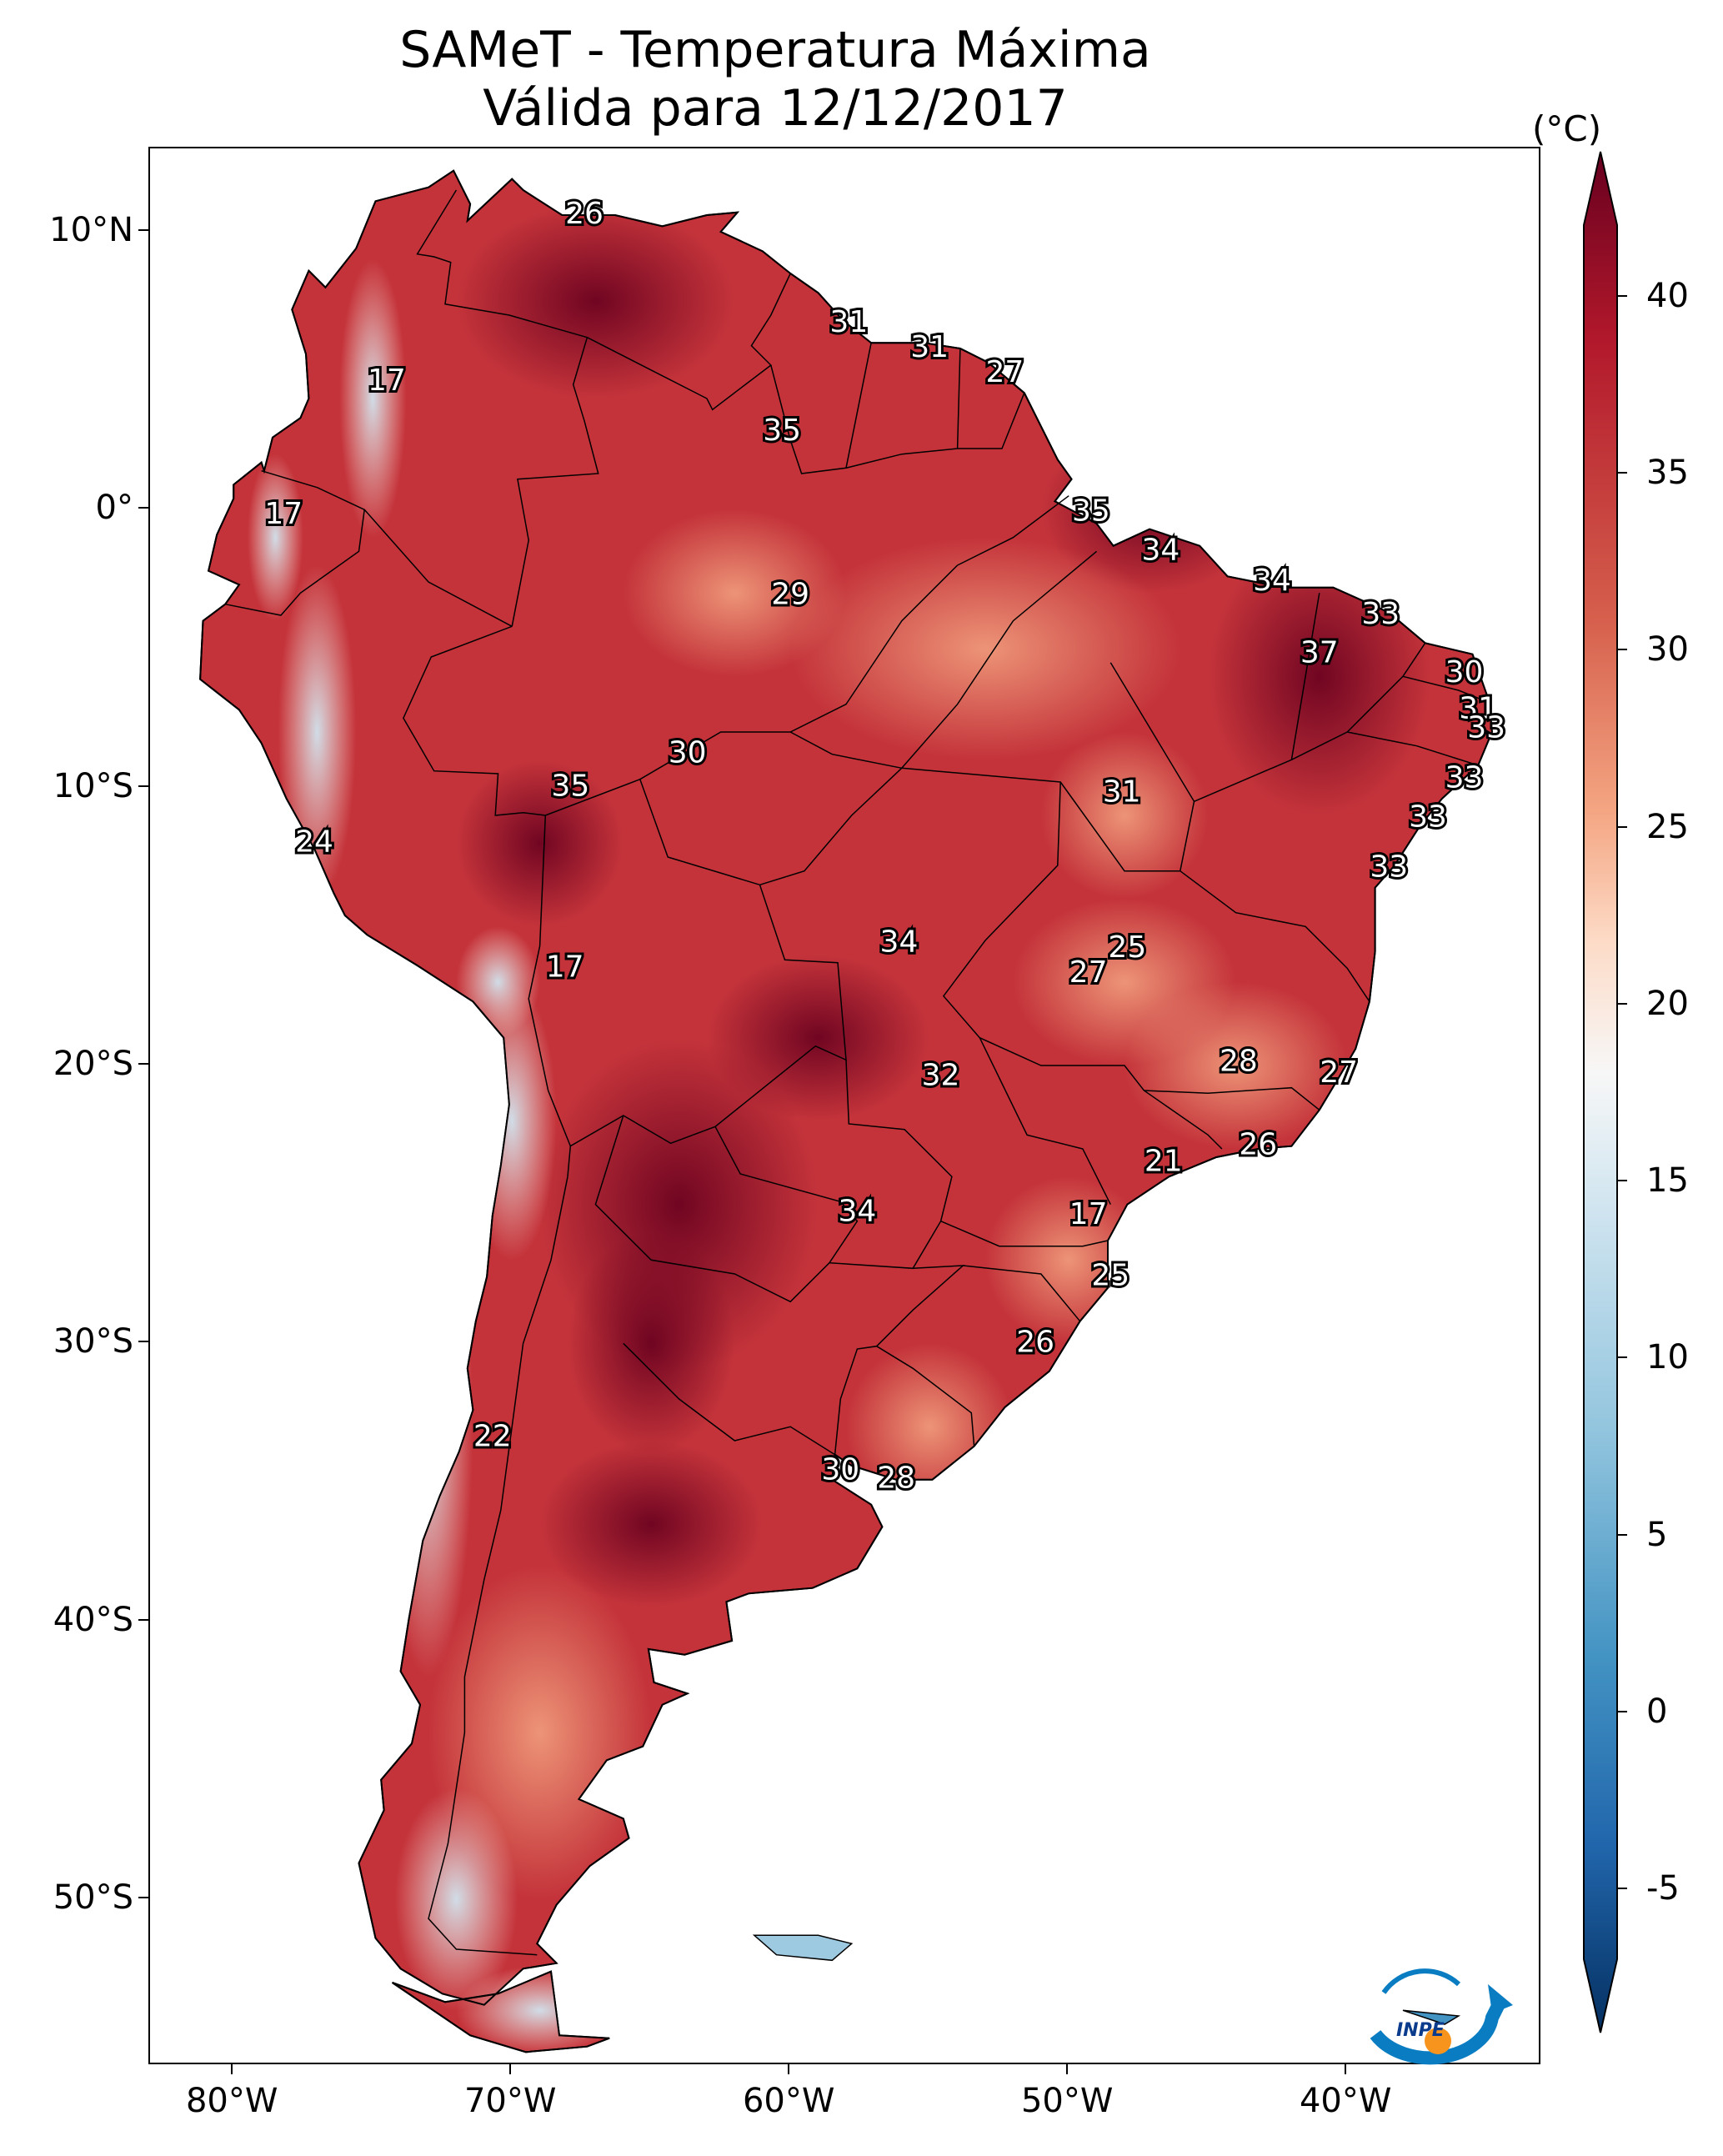 This screenshot has height=2156, width=1723. I want to click on x-tick-label: 80°W, so click(231, 2101).